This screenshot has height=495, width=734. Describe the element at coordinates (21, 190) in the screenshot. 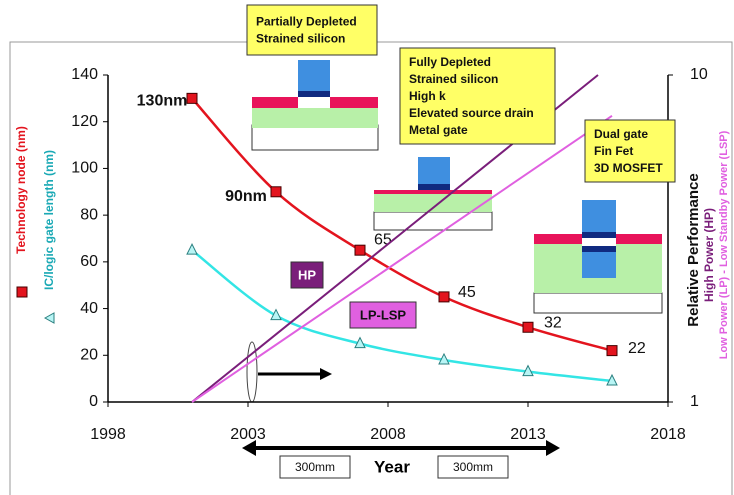

I see `y-axis-label: Technology node (nm)` at that location.